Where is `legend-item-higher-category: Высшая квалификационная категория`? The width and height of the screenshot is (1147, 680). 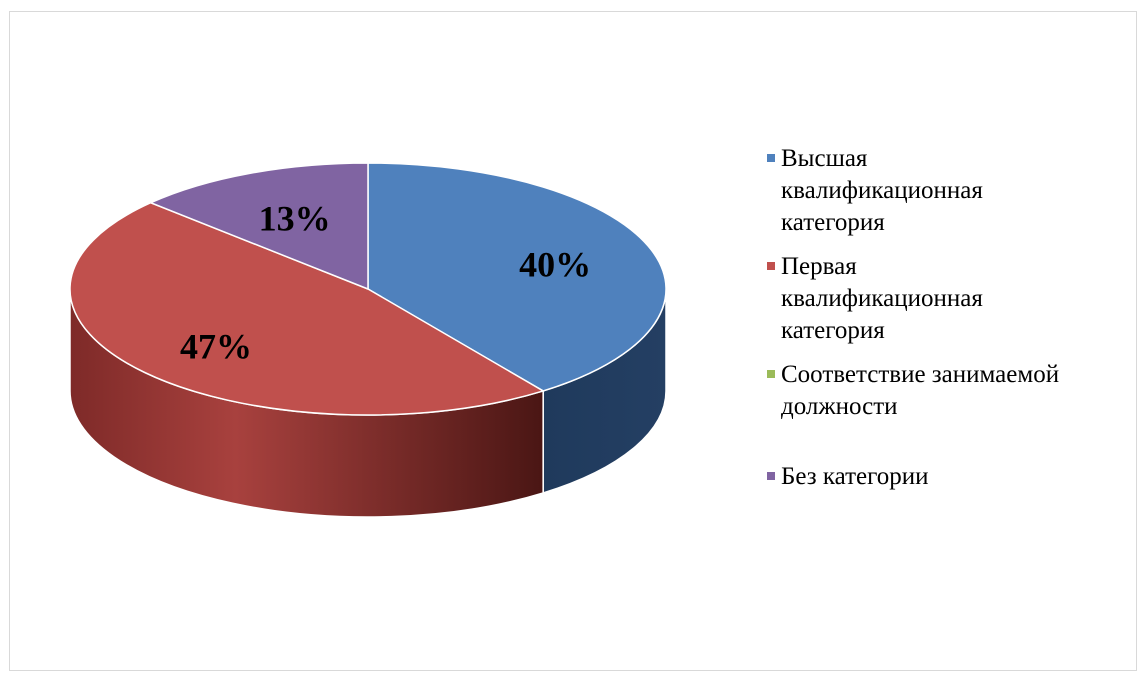 legend-item-higher-category: Высшая квалификационная категория is located at coordinates (953, 191).